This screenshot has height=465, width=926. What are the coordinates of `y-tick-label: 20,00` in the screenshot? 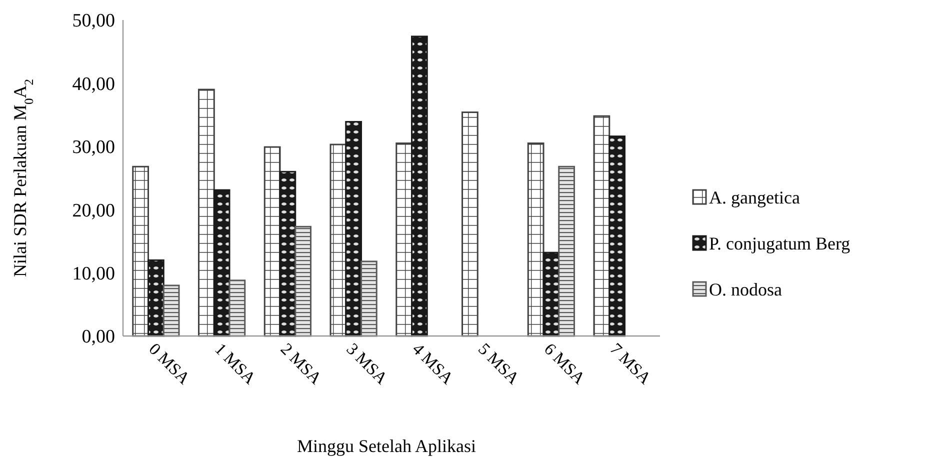 It's located at (93, 211).